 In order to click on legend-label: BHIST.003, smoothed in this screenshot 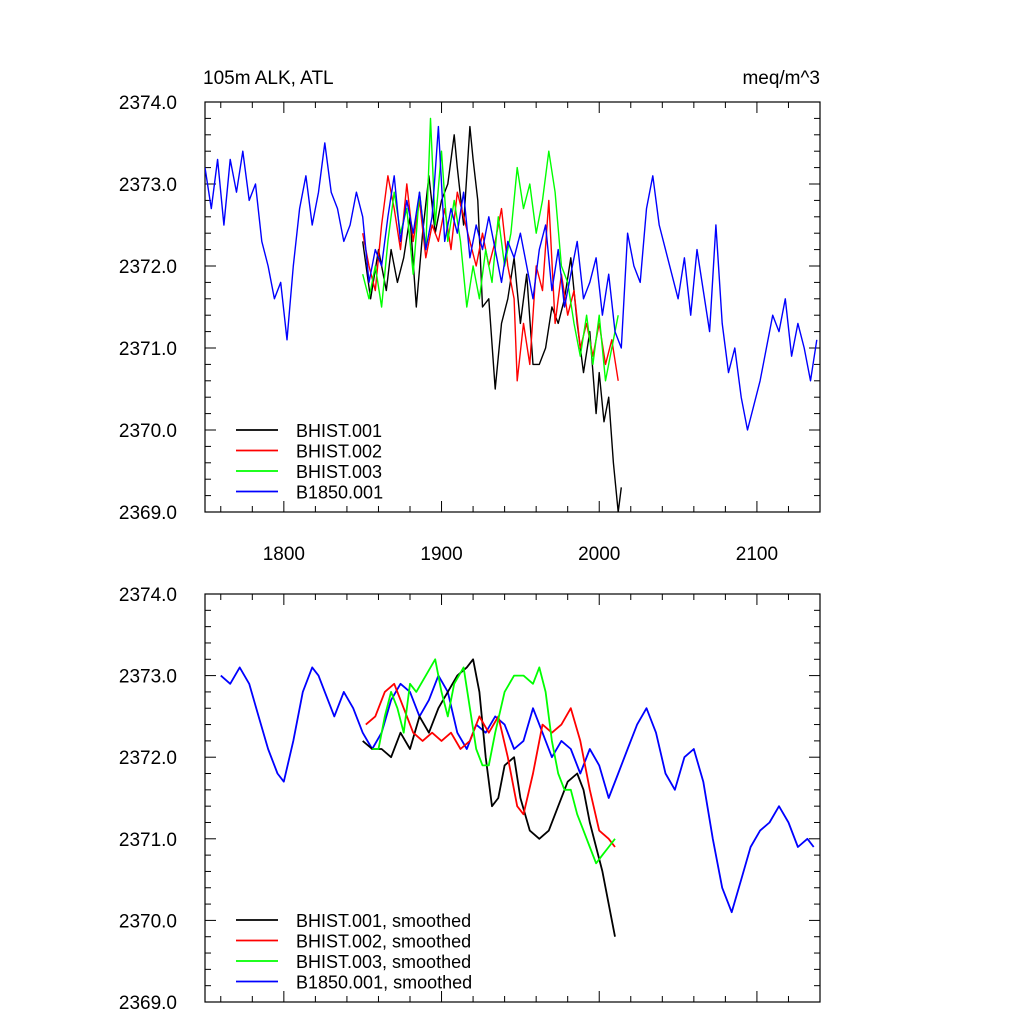, I will do `click(383, 962)`.